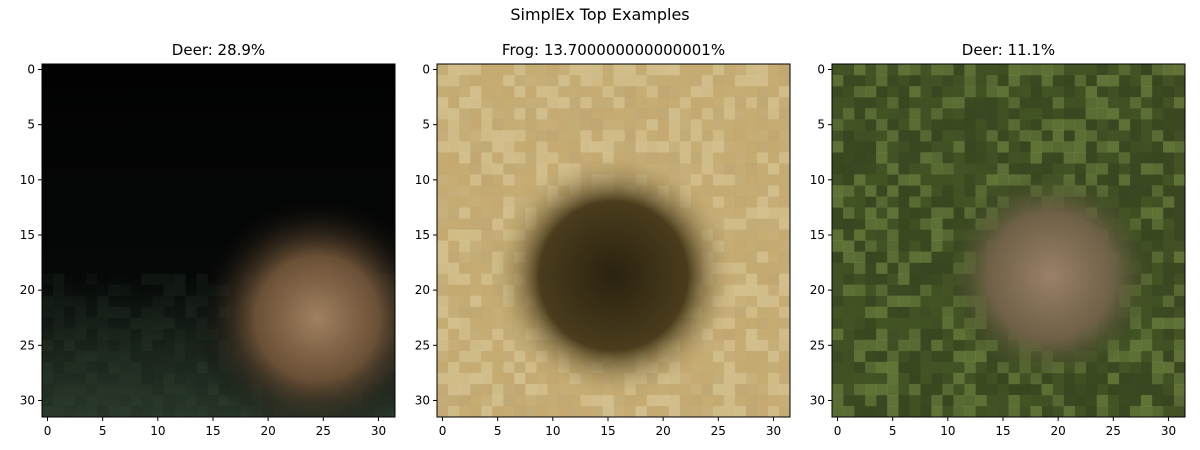  Describe the element at coordinates (218, 50) in the screenshot. I see `subplot-title: Deer: 28.9%` at that location.